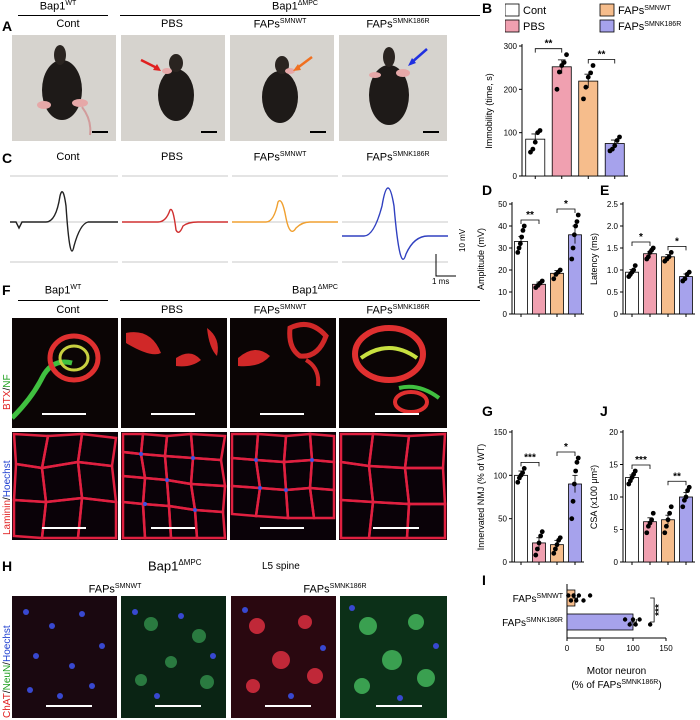 The height and width of the screenshot is (720, 700). I want to click on f-genotype-mut-line, so click(300, 300).